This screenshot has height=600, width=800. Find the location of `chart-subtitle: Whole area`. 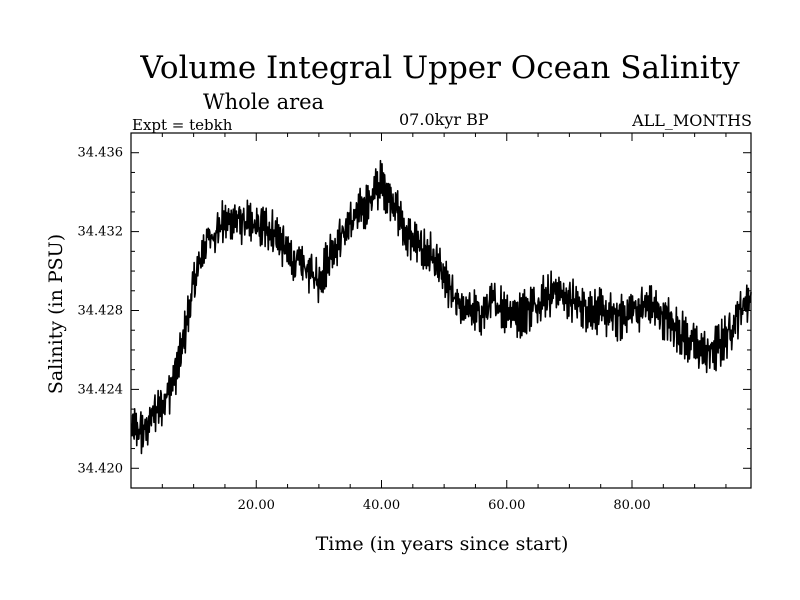

chart-subtitle: Whole area is located at coordinates (264, 102).